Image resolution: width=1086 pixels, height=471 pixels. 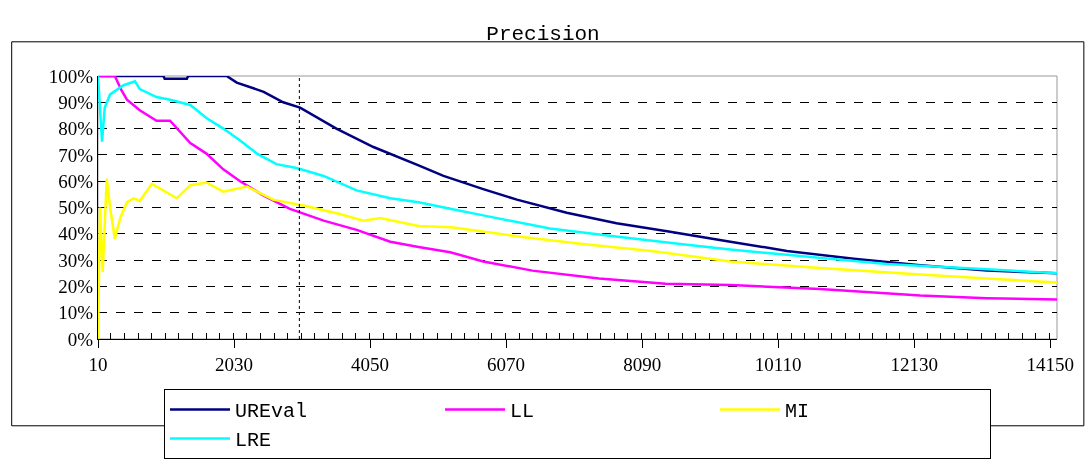 What do you see at coordinates (1050, 364) in the screenshot?
I see `x-tick-label: 14150` at bounding box center [1050, 364].